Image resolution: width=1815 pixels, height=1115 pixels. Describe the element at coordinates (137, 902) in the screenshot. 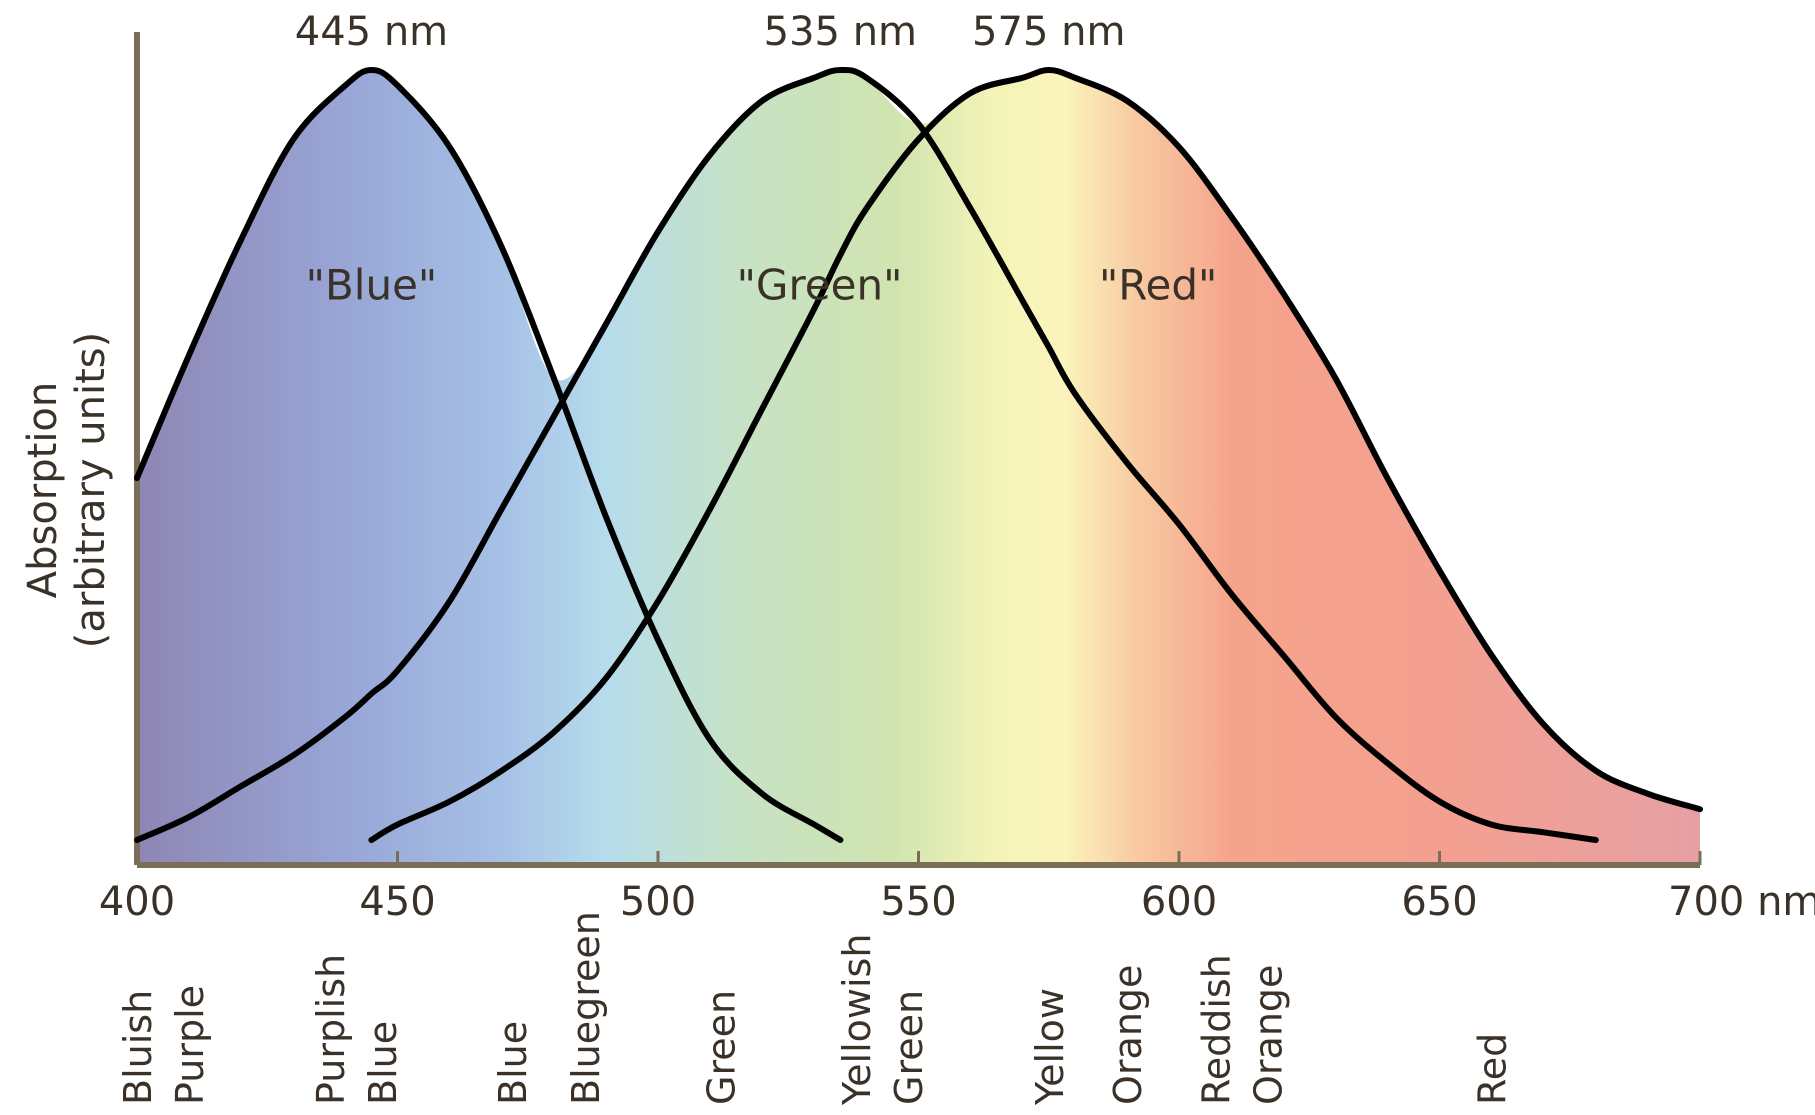

I see `x-tick-label: 400` at that location.